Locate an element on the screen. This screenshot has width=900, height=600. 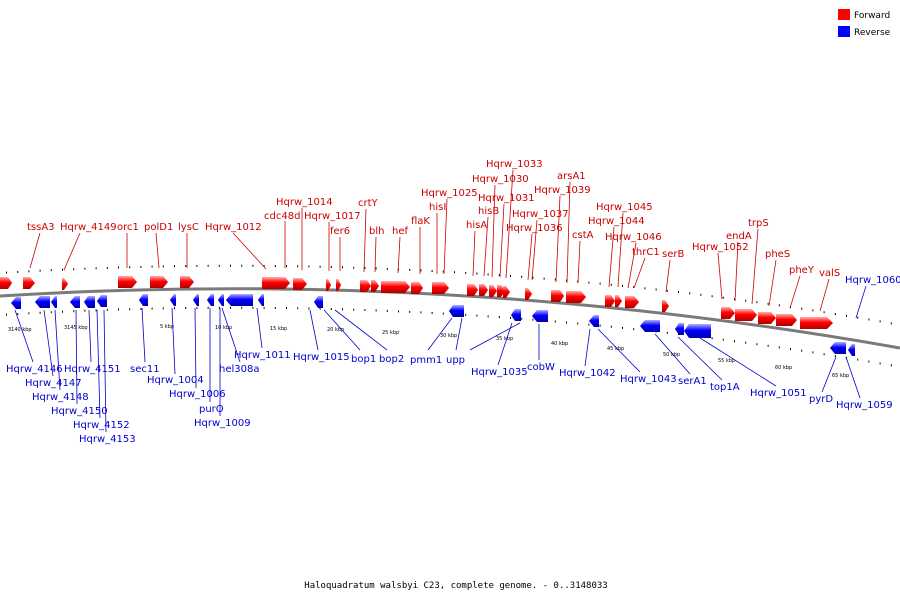
gene-label-forward: Hqrw_1017 is located at coordinates (332, 216).